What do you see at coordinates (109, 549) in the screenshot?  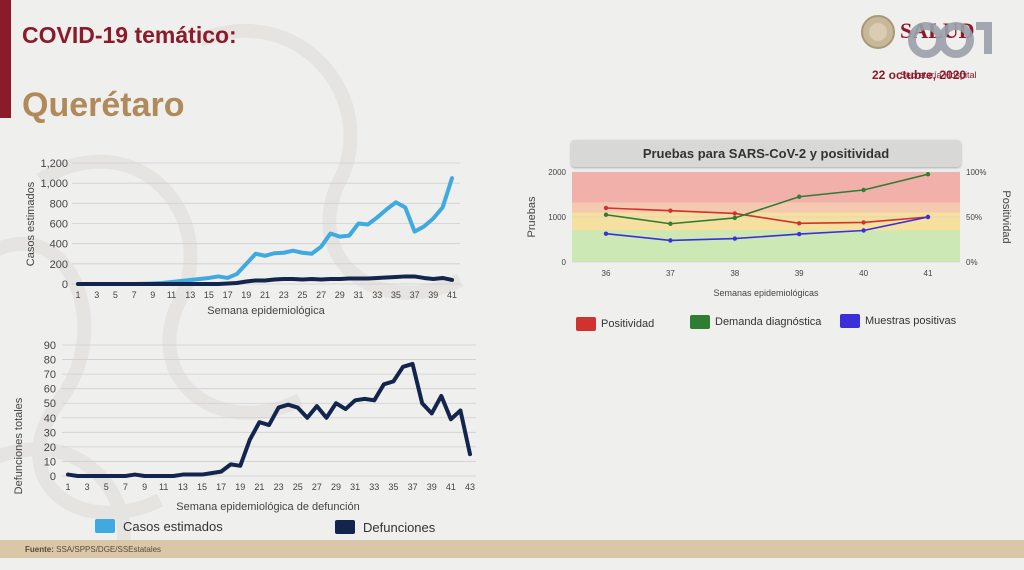 I see `footer-source-text: SSA/SPPS/DGE/SSEstatales` at bounding box center [109, 549].